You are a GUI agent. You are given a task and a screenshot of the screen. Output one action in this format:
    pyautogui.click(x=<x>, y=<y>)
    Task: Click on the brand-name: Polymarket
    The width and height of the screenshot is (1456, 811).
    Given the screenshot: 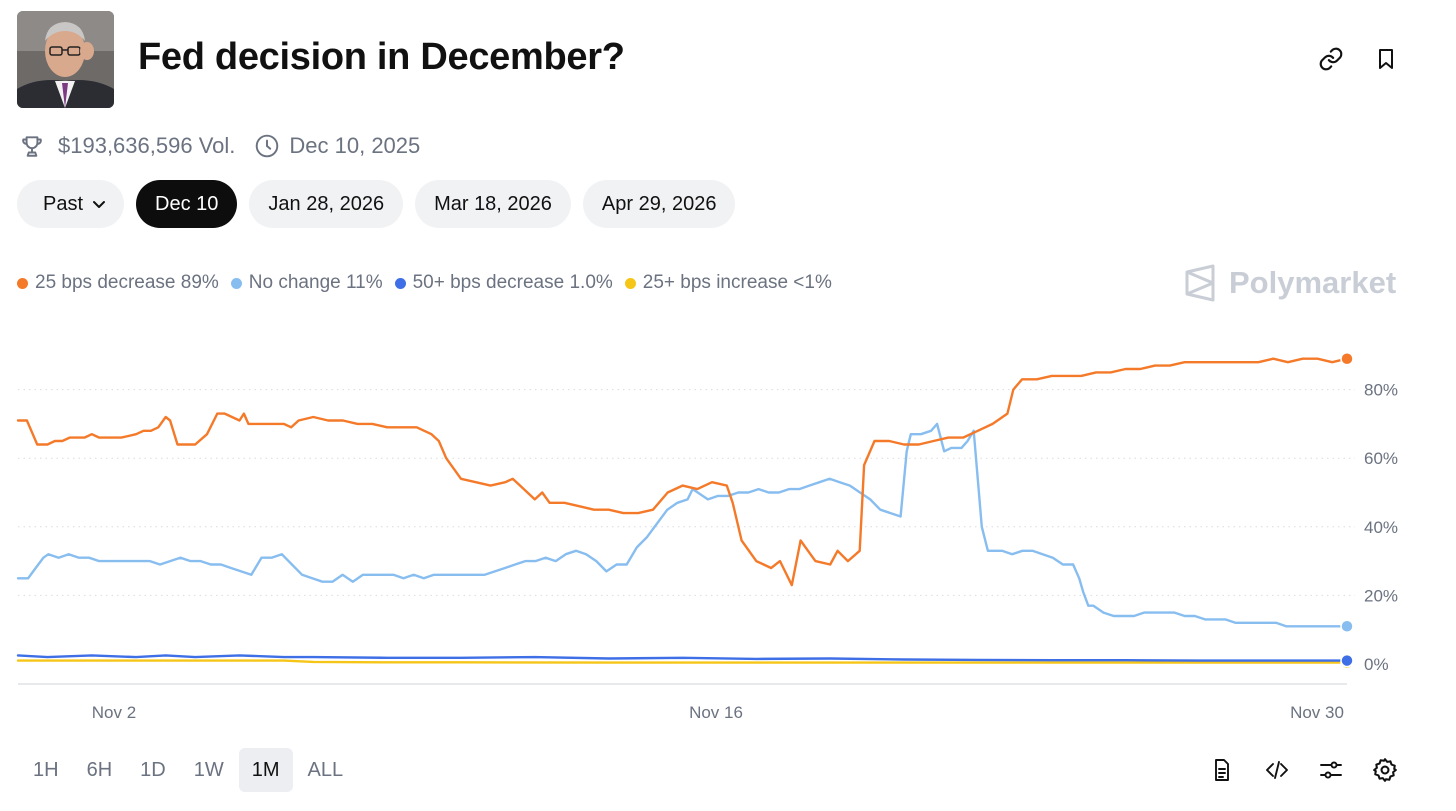 What is the action you would take?
    pyautogui.click(x=1313, y=282)
    